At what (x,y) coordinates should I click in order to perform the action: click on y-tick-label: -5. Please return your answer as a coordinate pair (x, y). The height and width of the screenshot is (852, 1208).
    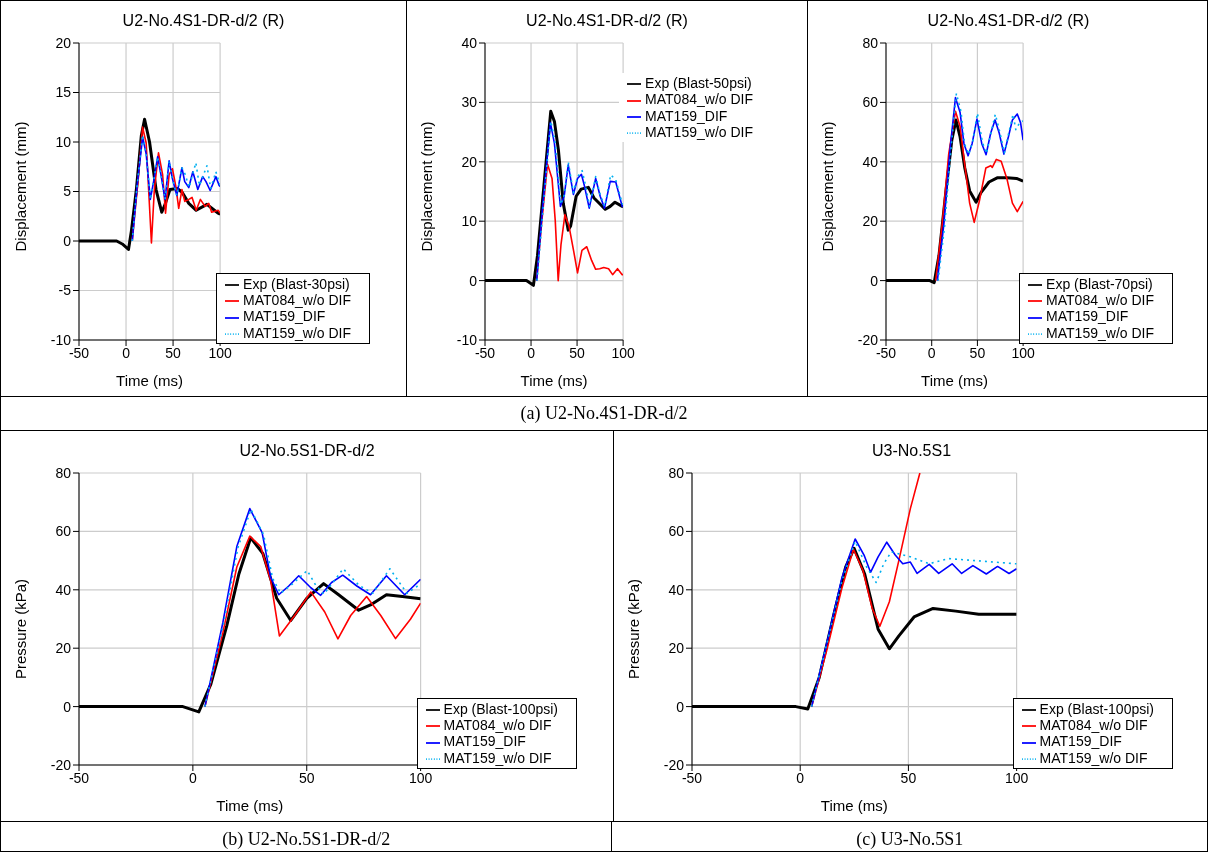
    Looking at the image, I should click on (65, 290).